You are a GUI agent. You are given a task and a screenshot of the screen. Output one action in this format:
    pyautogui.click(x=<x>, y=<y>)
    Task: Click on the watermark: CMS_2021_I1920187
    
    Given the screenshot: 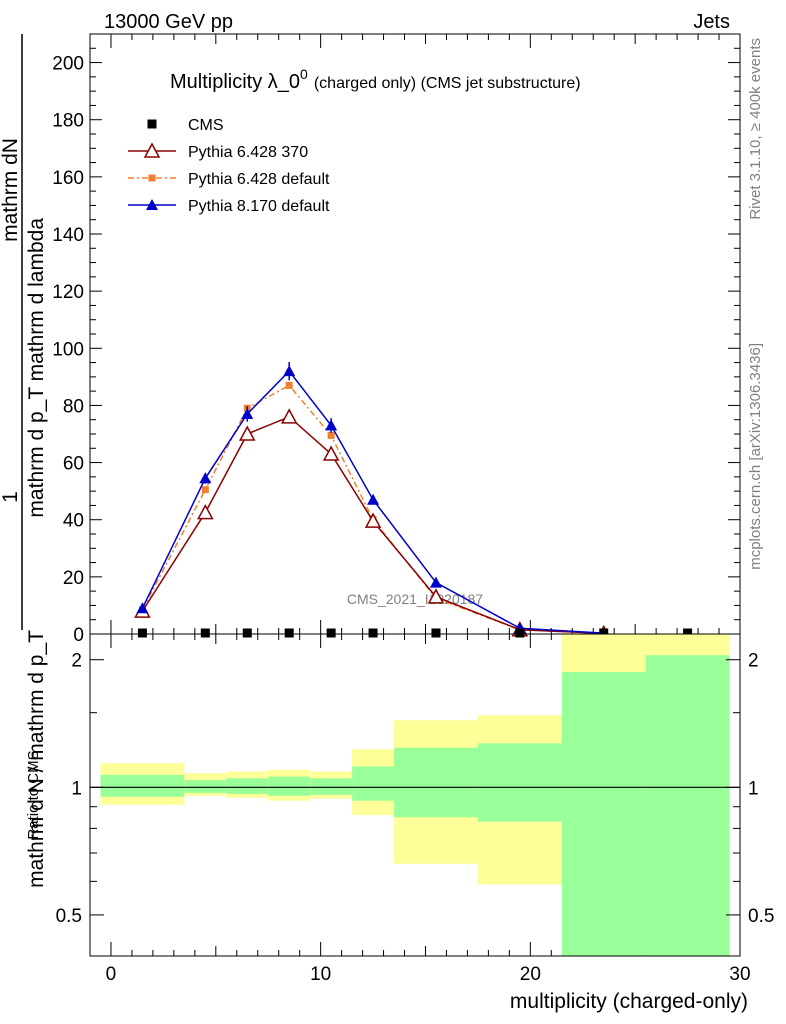 What is the action you would take?
    pyautogui.click(x=415, y=599)
    